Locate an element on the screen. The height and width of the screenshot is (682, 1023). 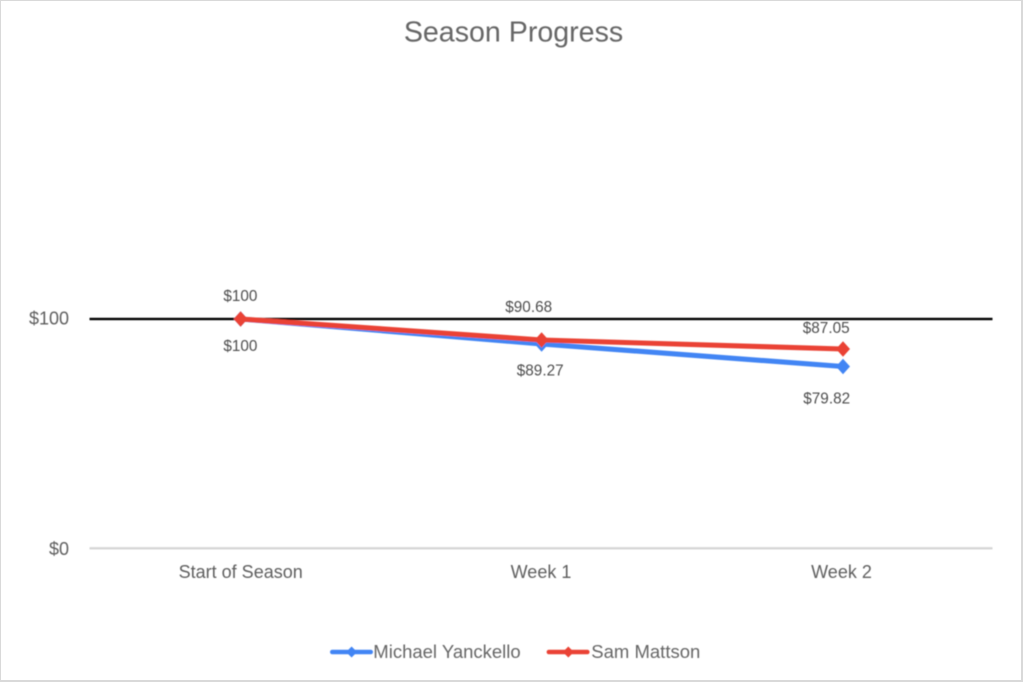
svg-text: Week 2 is located at coordinates (841, 572).